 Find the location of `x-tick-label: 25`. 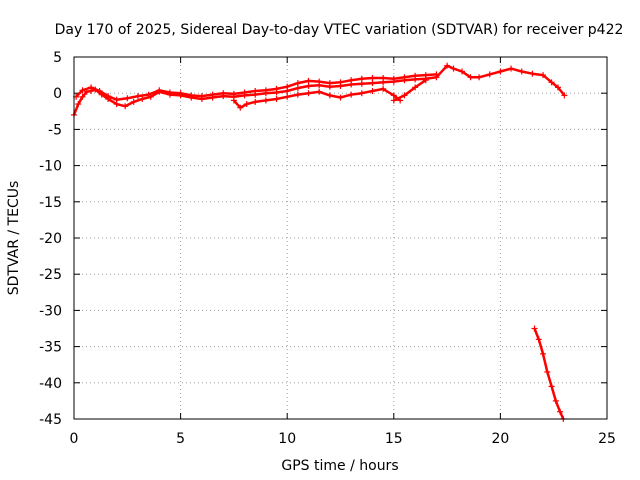

x-tick-label: 25 is located at coordinates (607, 439).